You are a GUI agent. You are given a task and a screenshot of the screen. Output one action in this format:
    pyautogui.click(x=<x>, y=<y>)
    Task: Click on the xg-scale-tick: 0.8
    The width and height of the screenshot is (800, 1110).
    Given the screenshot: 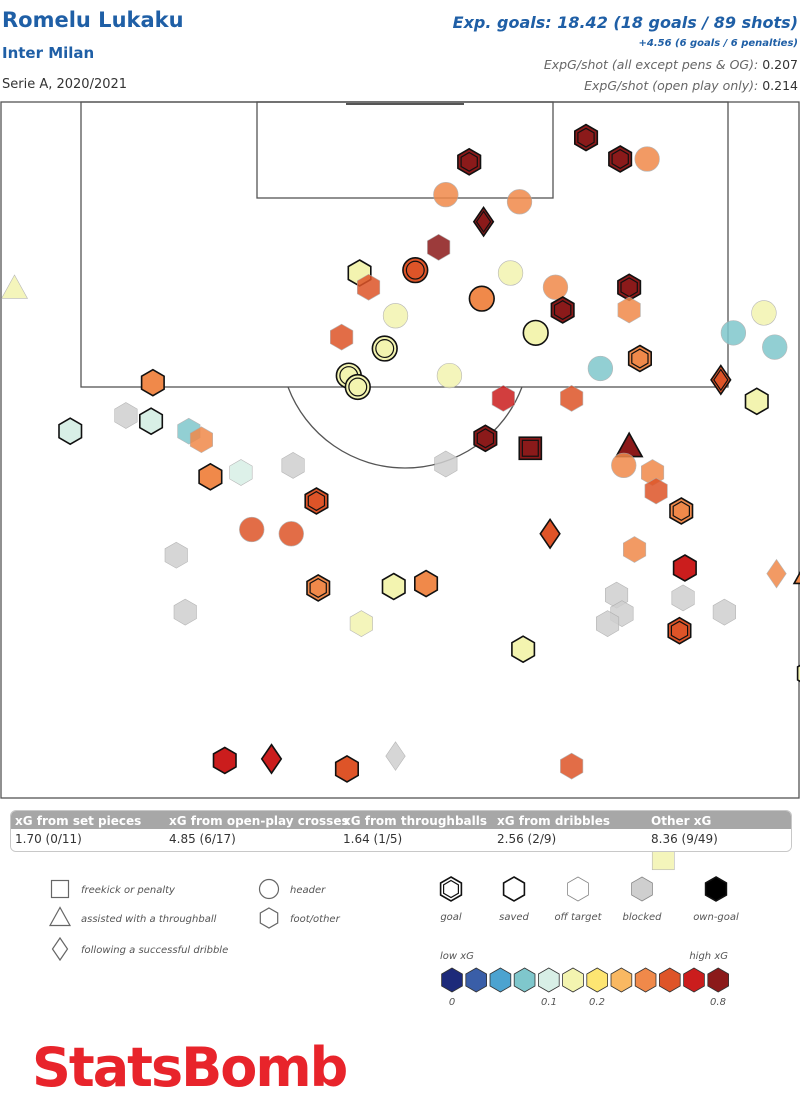 What is the action you would take?
    pyautogui.click(x=718, y=1002)
    